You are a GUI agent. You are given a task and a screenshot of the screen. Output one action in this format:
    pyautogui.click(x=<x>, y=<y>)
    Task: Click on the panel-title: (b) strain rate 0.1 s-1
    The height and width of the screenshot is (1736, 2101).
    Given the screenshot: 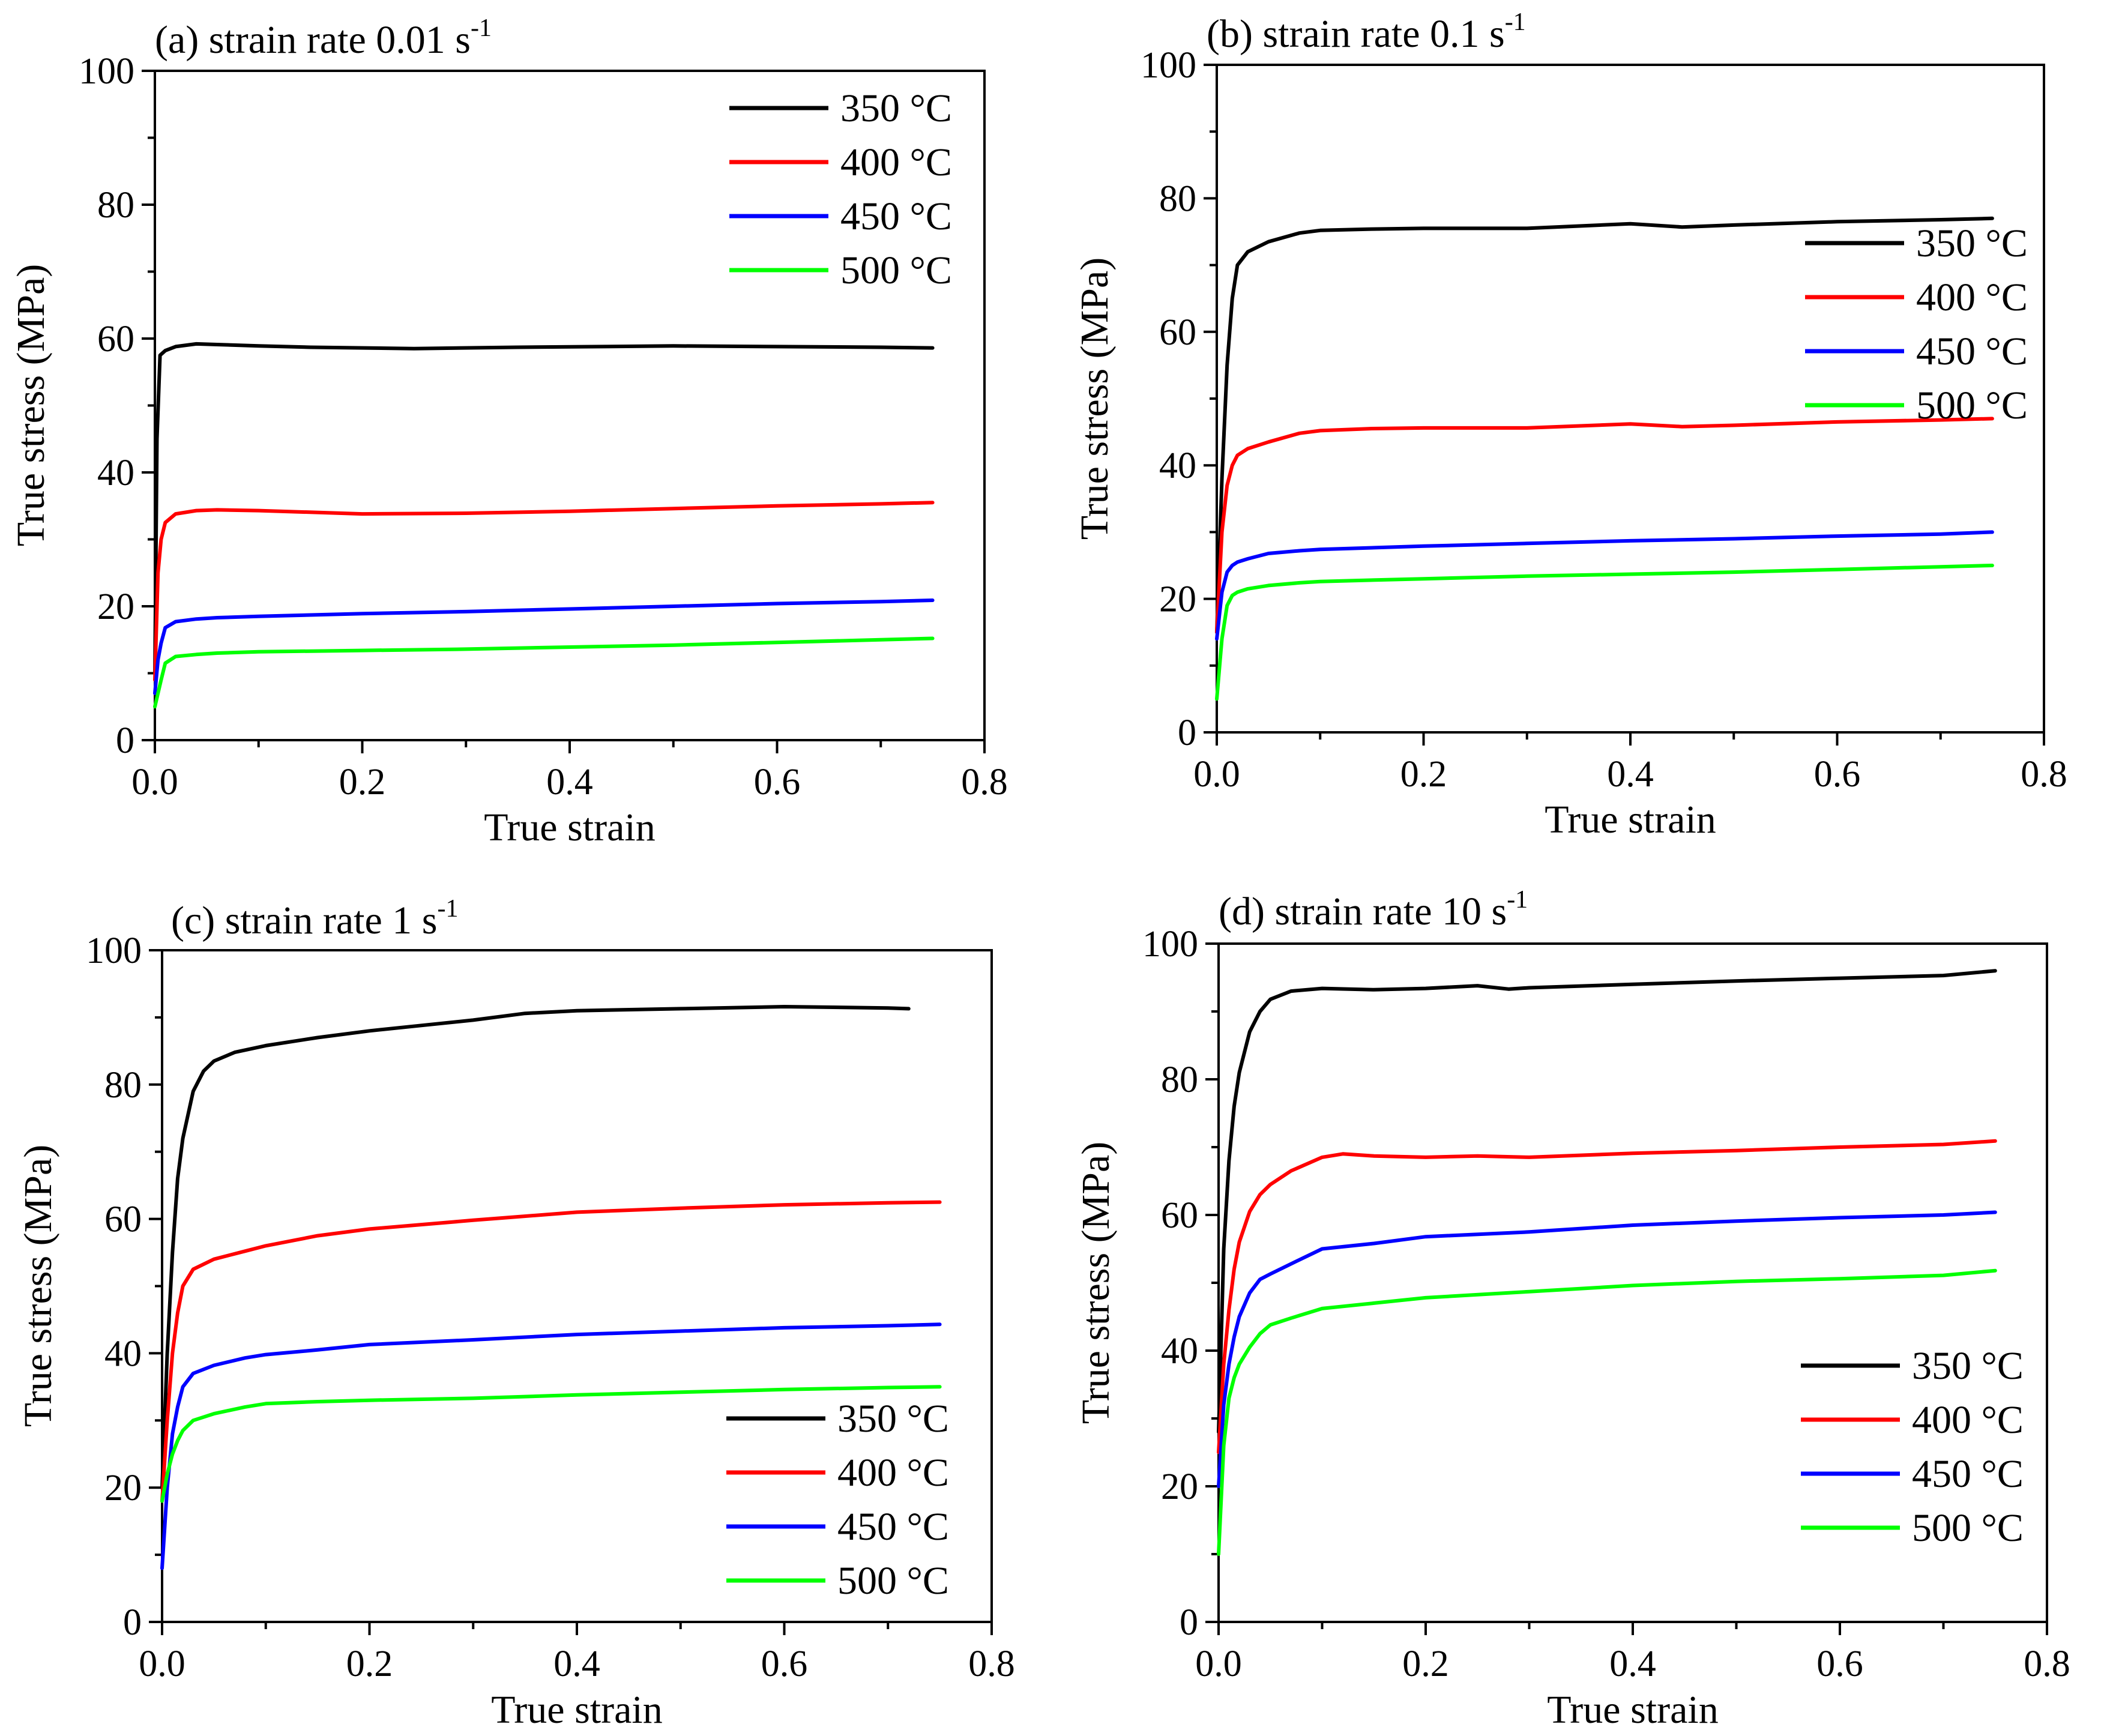 What is the action you would take?
    pyautogui.click(x=1366, y=32)
    